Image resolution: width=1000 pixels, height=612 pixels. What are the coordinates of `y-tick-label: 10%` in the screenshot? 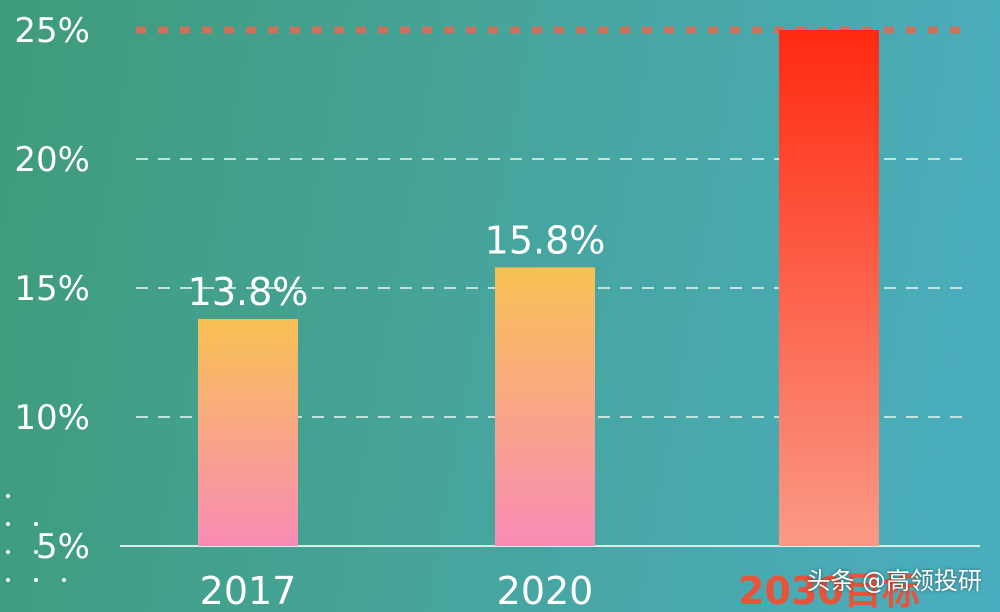 It's located at (52, 418).